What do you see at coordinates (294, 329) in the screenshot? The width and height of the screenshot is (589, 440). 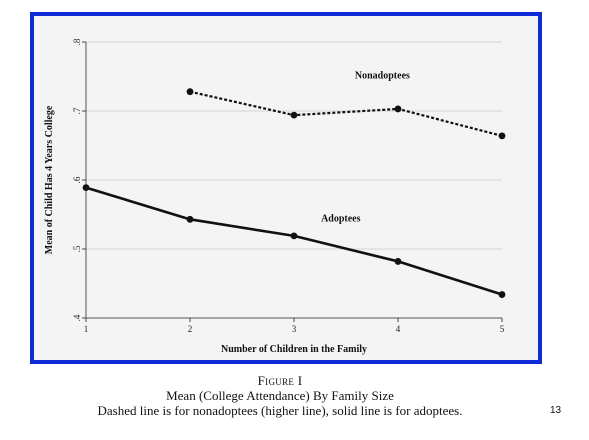 I see `x-tick-label: 3` at bounding box center [294, 329].